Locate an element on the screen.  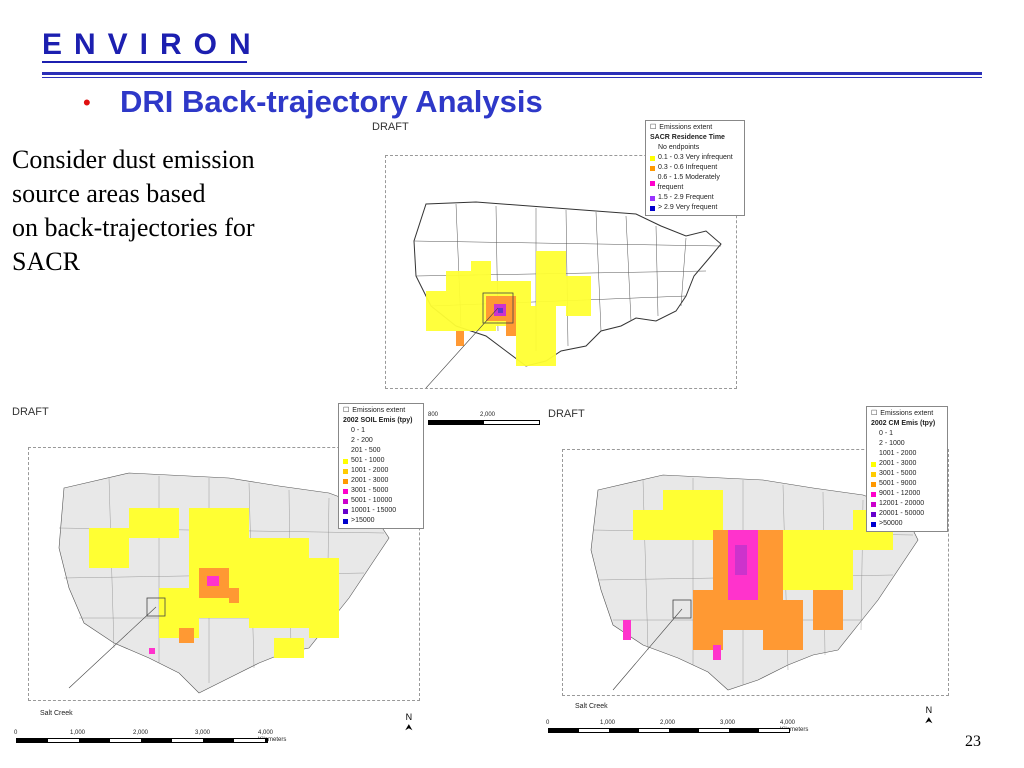
legend-item: > 2.9 Very frequent is located at coordinates (695, 208).